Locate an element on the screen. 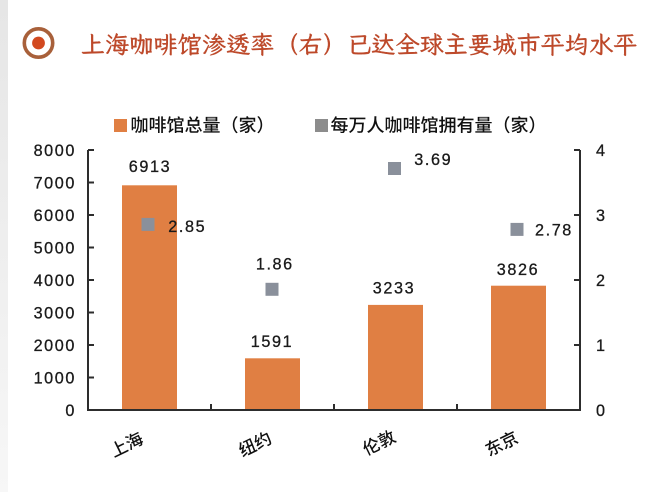  svg-text: 5000 is located at coordinates (55, 249).